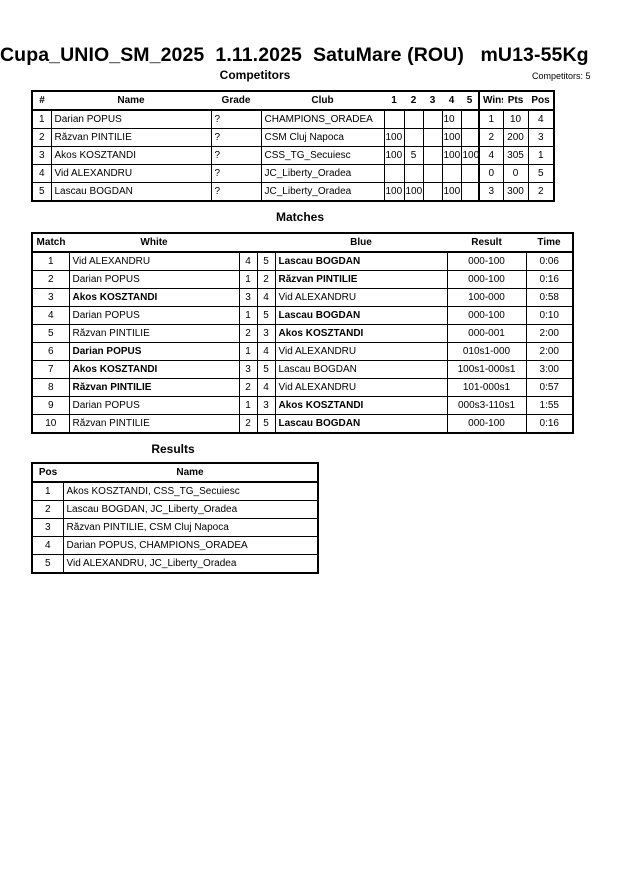 The image size is (630, 891). What do you see at coordinates (470, 101) in the screenshot?
I see `col-header: 5` at bounding box center [470, 101].